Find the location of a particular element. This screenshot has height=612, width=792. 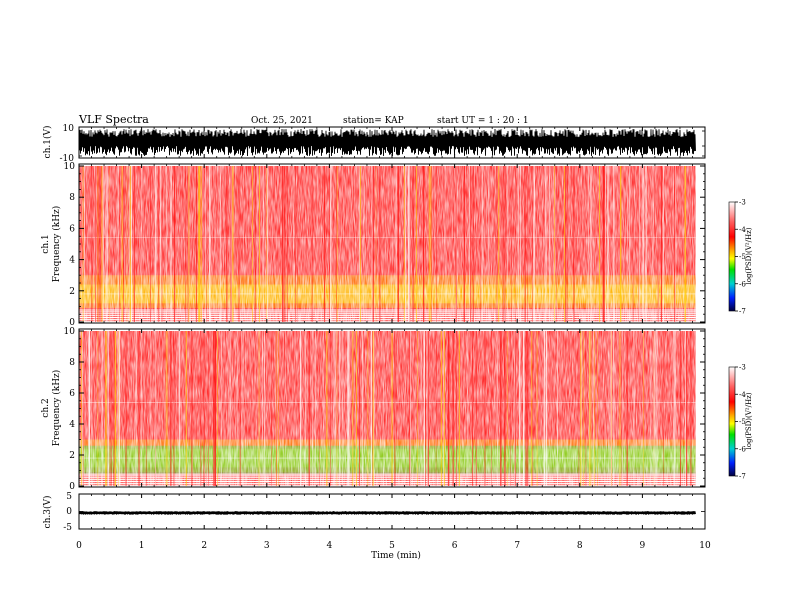

ch3-ytick-mid: 0 is located at coordinates (69, 512).